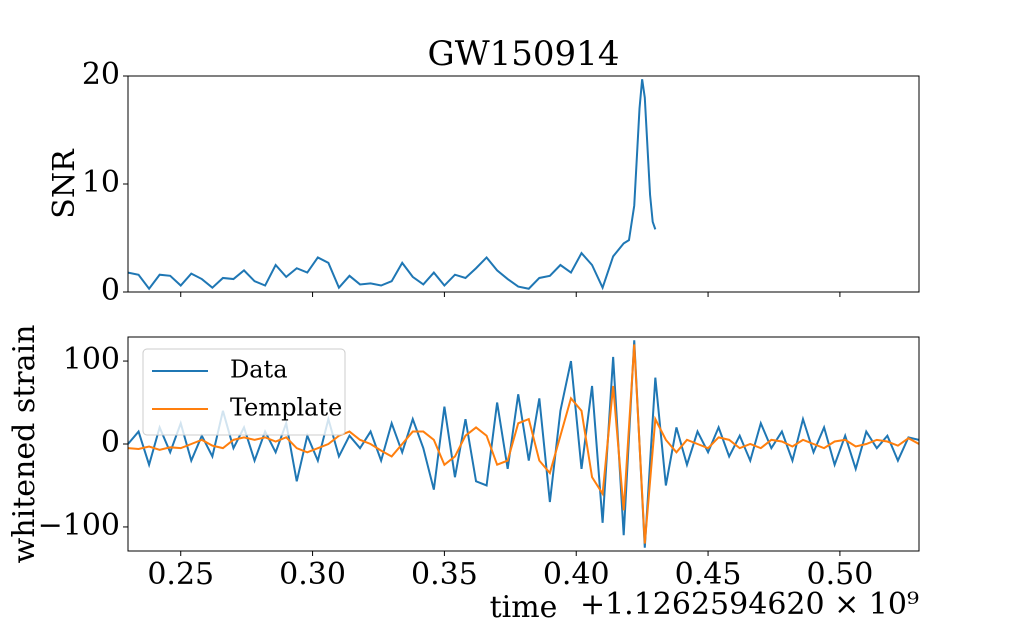  What do you see at coordinates (312, 574) in the screenshot?
I see `x-tick-label: 0.30` at bounding box center [312, 574].